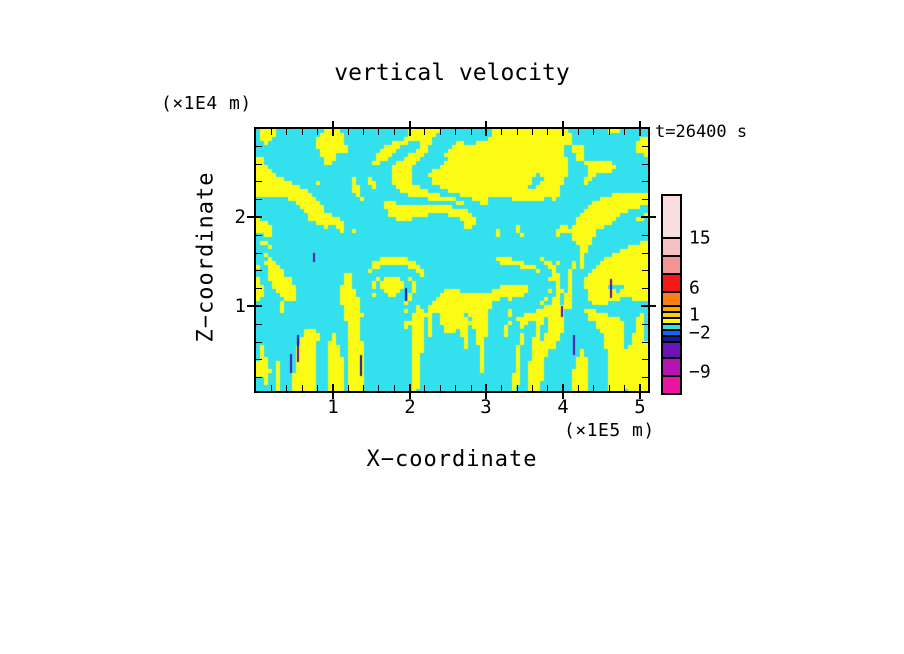 The width and height of the screenshot is (904, 654). What do you see at coordinates (694, 315) in the screenshot?
I see `colorbar-label: 1` at bounding box center [694, 315].